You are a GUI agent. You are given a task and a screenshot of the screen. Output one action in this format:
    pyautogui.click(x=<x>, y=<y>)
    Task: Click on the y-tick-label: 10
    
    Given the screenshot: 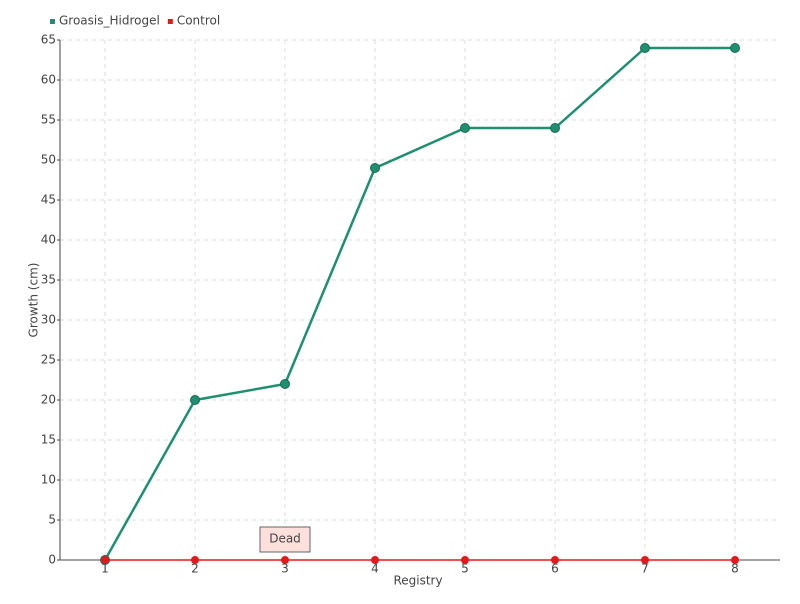 What is the action you would take?
    pyautogui.click(x=48, y=480)
    